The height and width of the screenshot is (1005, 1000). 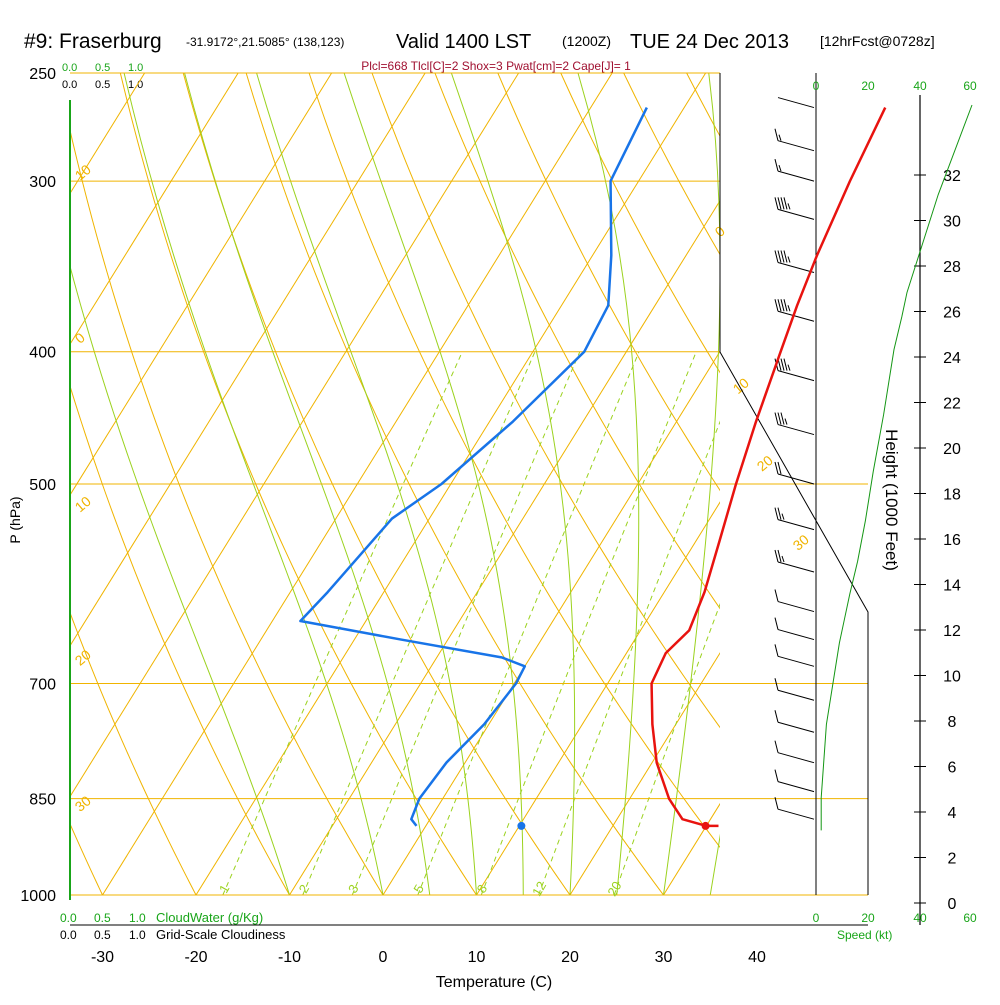 What do you see at coordinates (102, 918) in the screenshot?
I see `cloud-scale-bottom-1: 0.5` at bounding box center [102, 918].